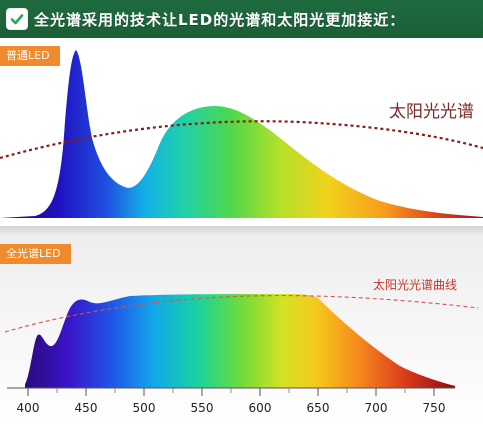  I want to click on x-axis-tick-label: 450, so click(86, 408).